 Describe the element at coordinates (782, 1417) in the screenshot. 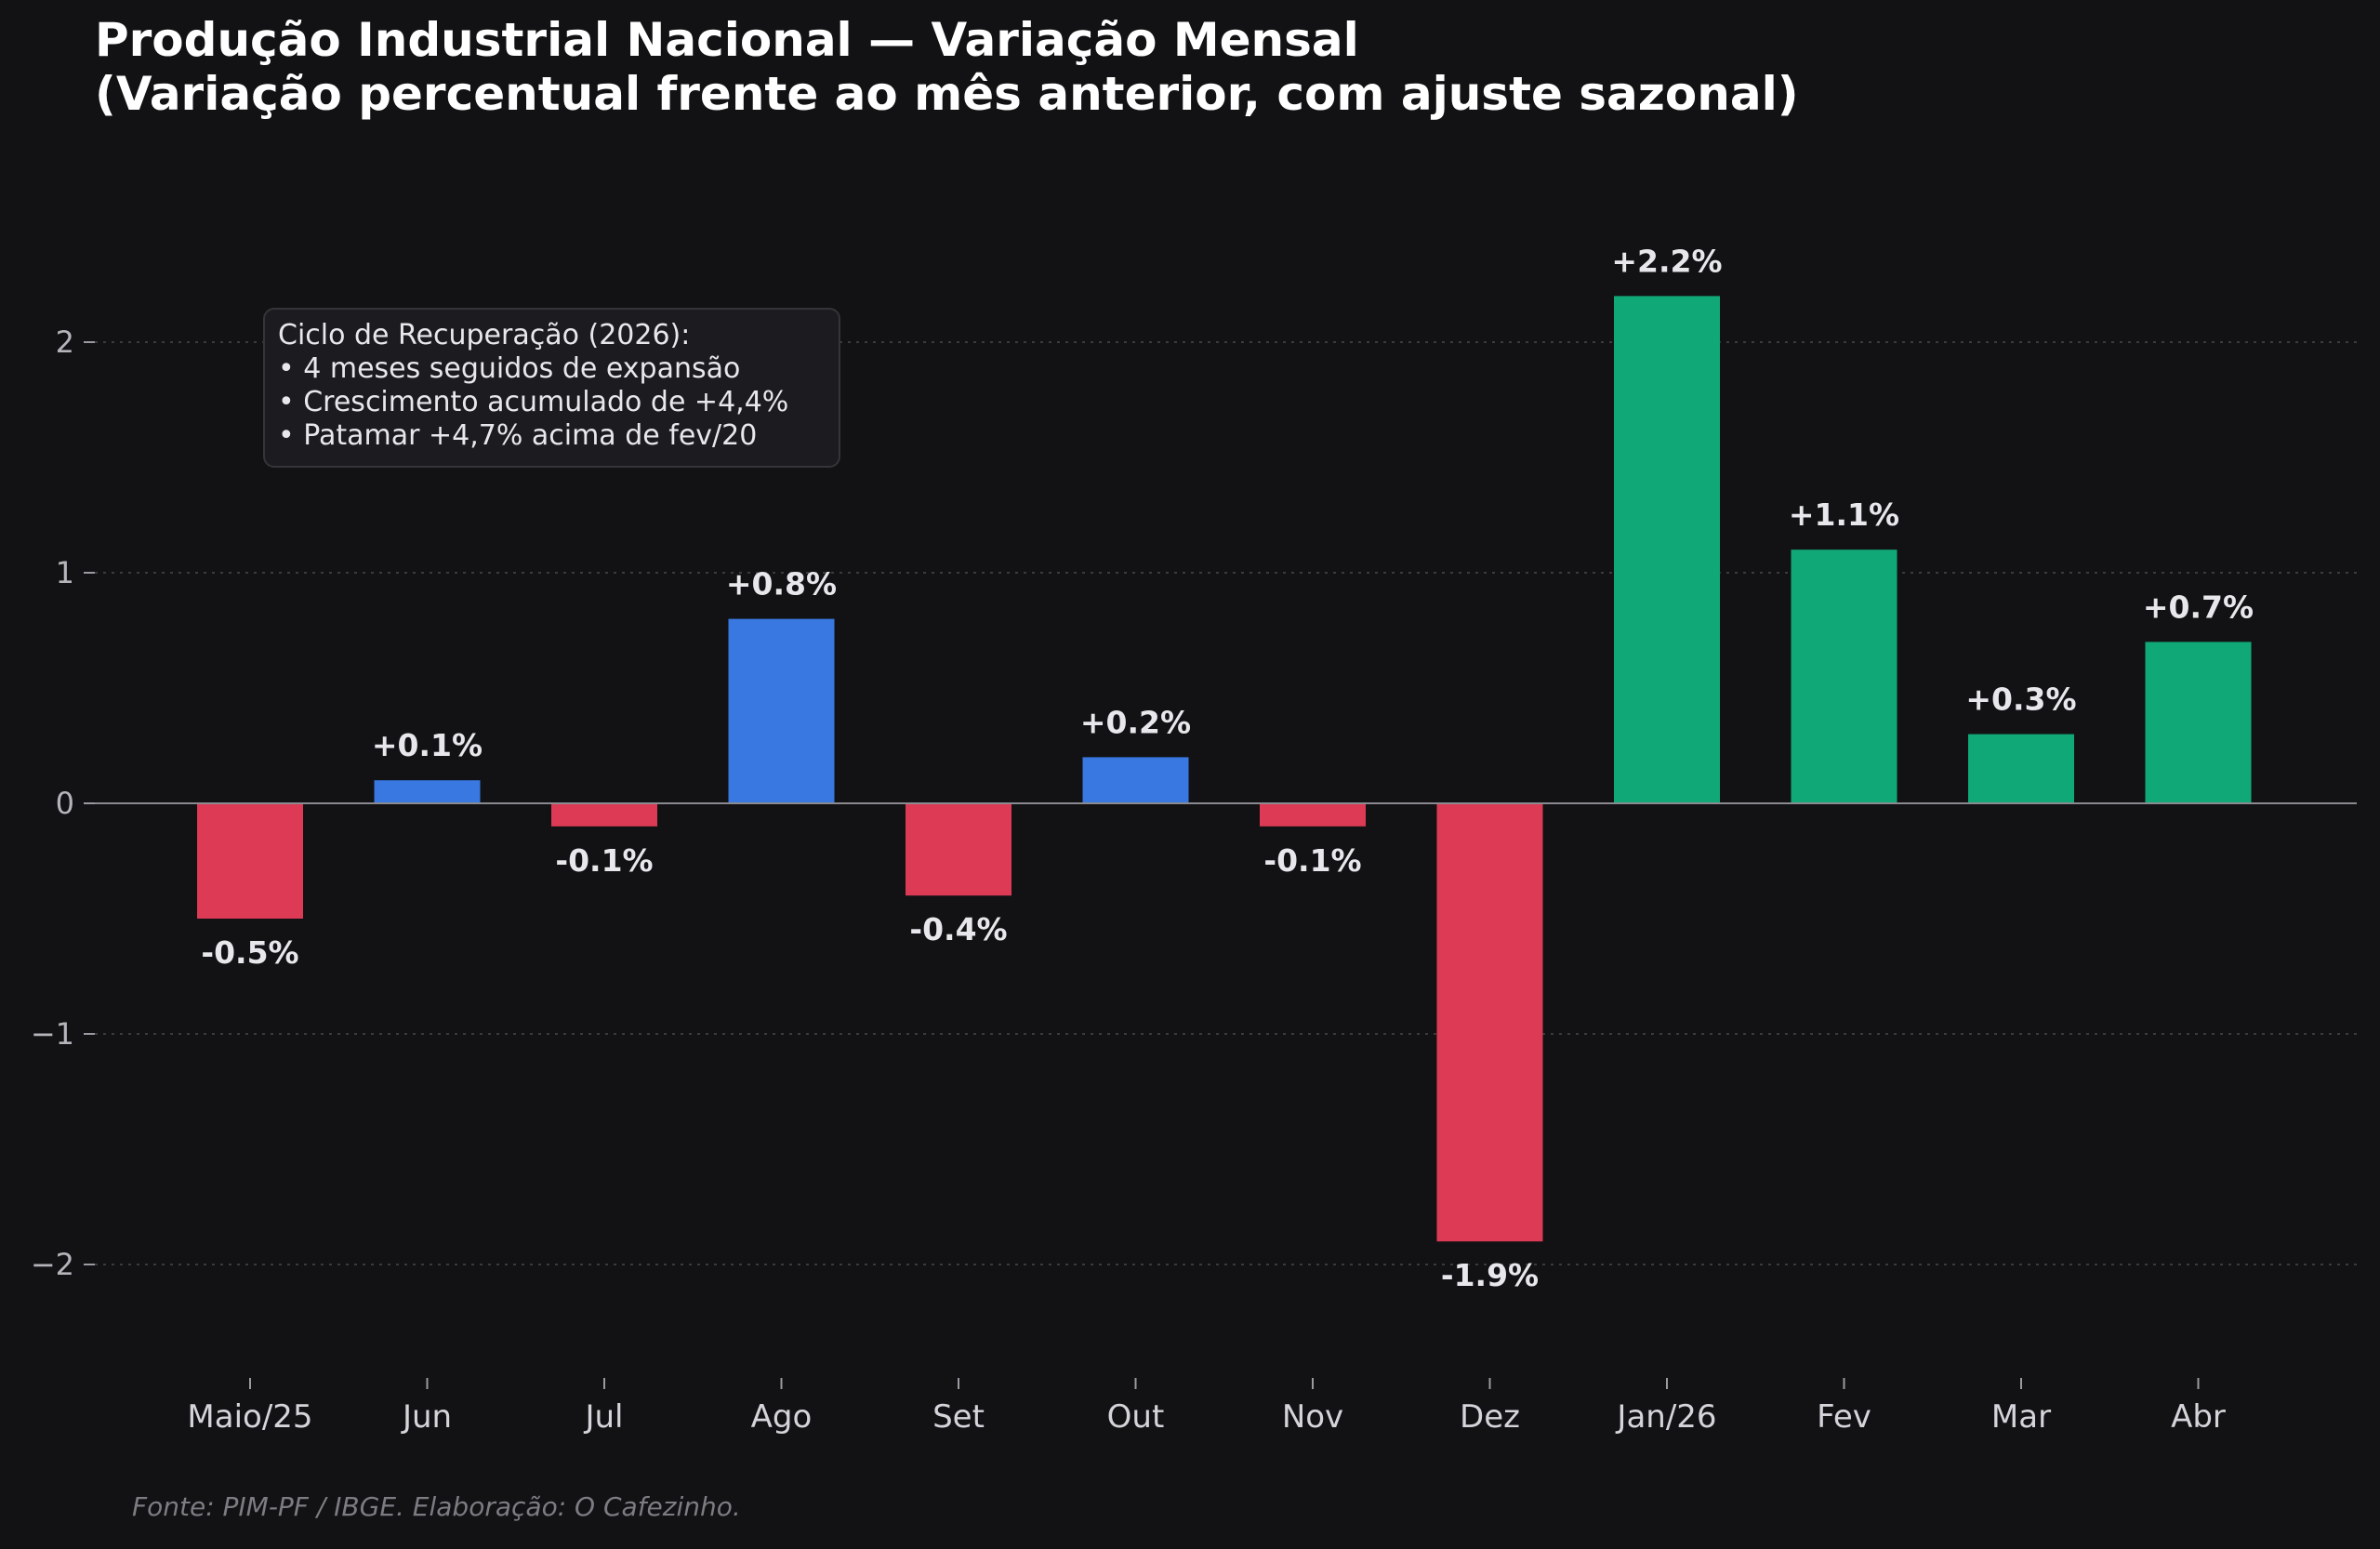

I see `x-tick-label: Ago` at that location.